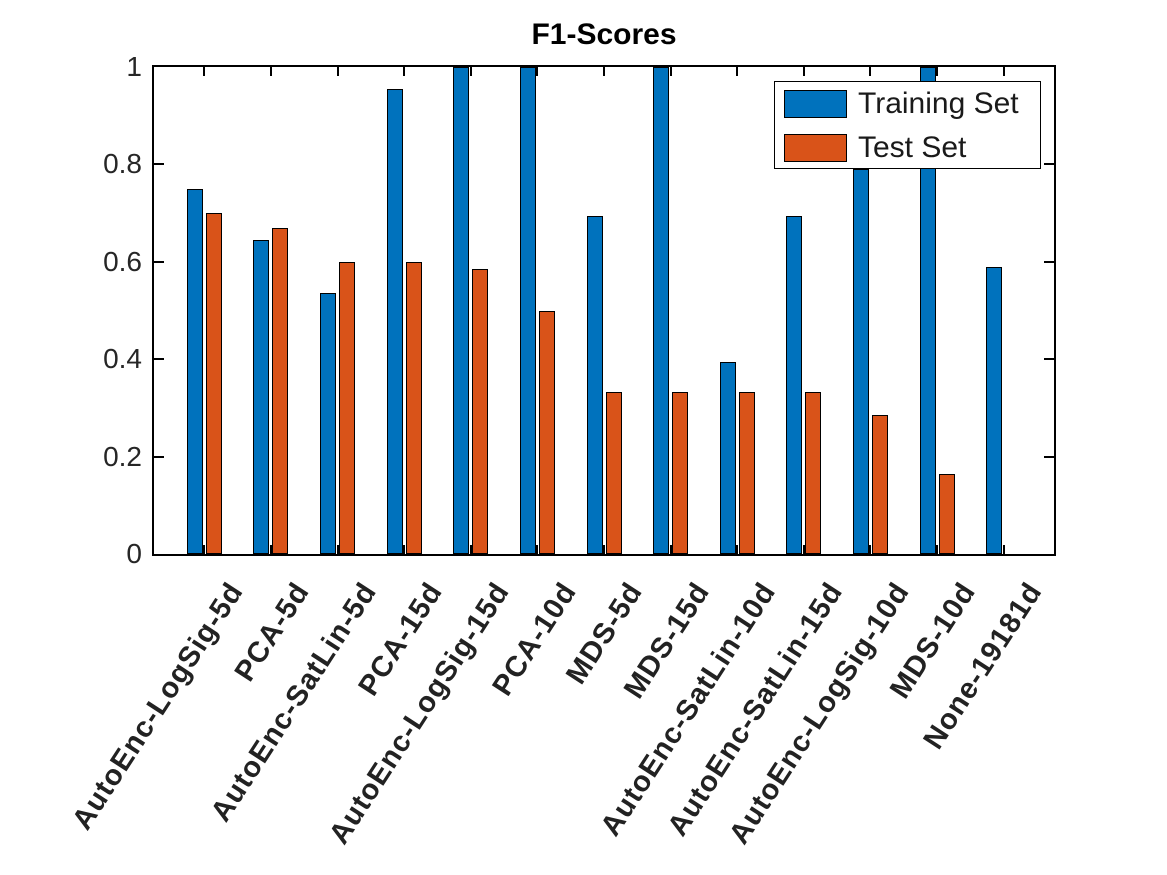 Image resolution: width=1167 pixels, height=875 pixels. I want to click on chart-title: F1-Scores, so click(604, 34).